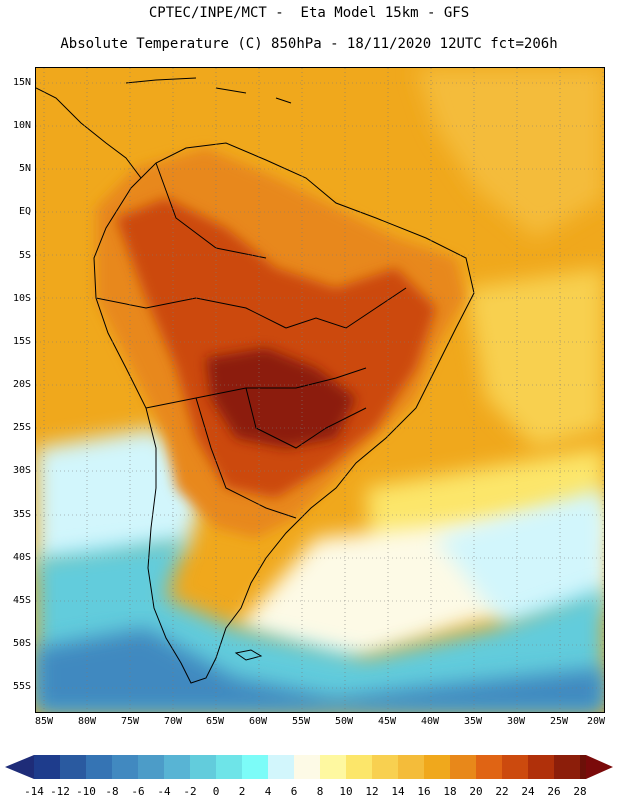 This screenshot has width=618, height=800. What do you see at coordinates (430, 721) in the screenshot?
I see `lon-label: 40W` at bounding box center [430, 721].